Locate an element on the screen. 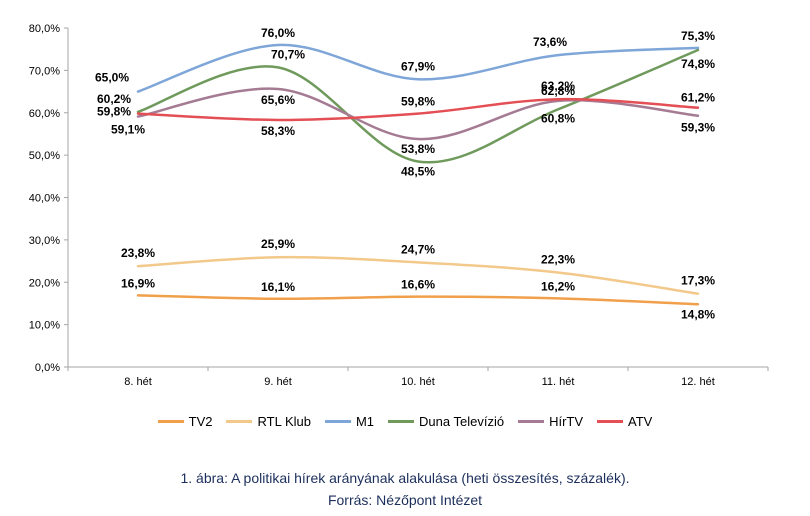  chart-legend: TV2 RTL Klub M1 Duna Televízió HírTV ATV is located at coordinates (405, 421).